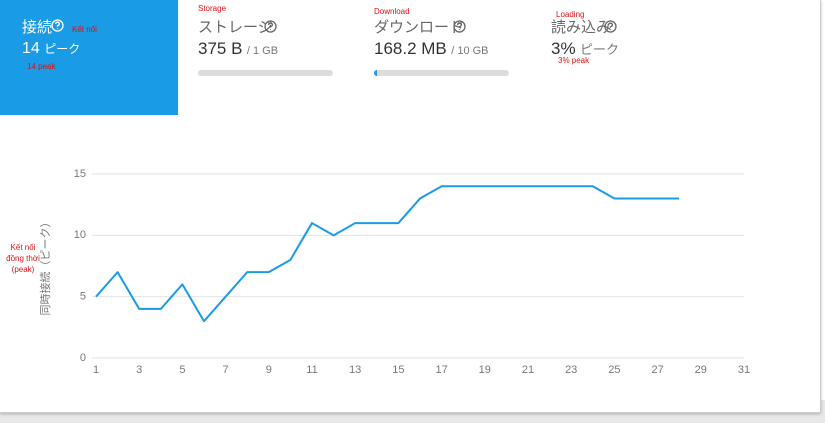 This screenshot has height=423, width=825. I want to click on y-tick-label: 10, so click(80, 235).